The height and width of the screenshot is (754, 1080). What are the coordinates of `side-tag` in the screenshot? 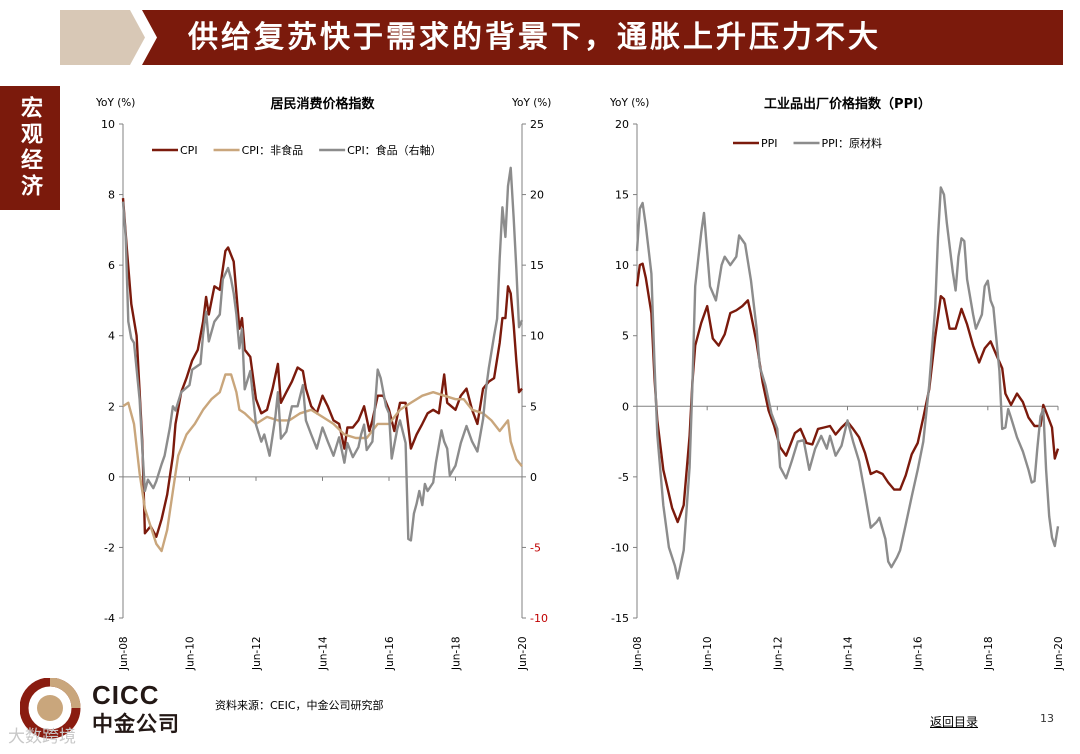 It's located at (30, 148).